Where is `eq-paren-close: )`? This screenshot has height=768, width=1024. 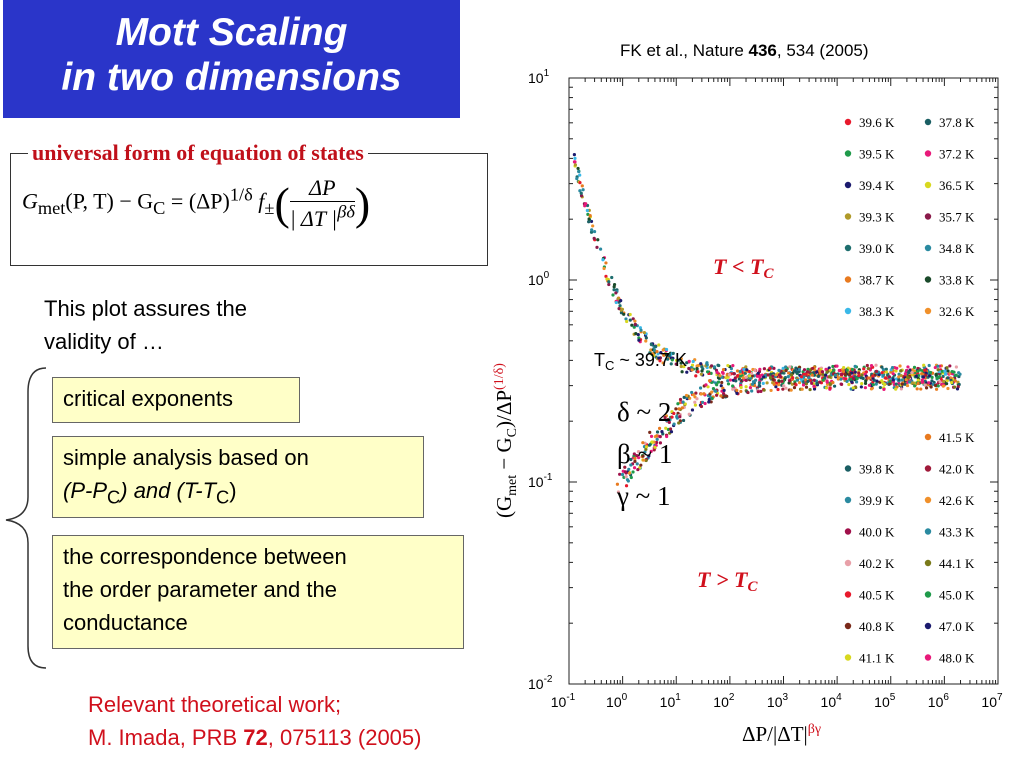 eq-paren-close: ) is located at coordinates (362, 204).